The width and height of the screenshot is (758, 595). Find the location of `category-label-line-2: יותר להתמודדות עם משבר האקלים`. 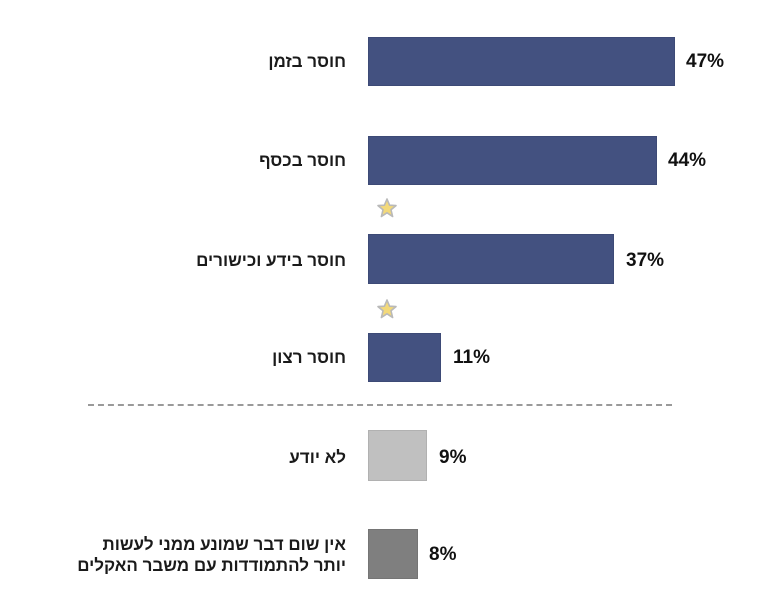

category-label-line-2: יותר להתמודדות עם משבר האקלים is located at coordinates (211, 565).